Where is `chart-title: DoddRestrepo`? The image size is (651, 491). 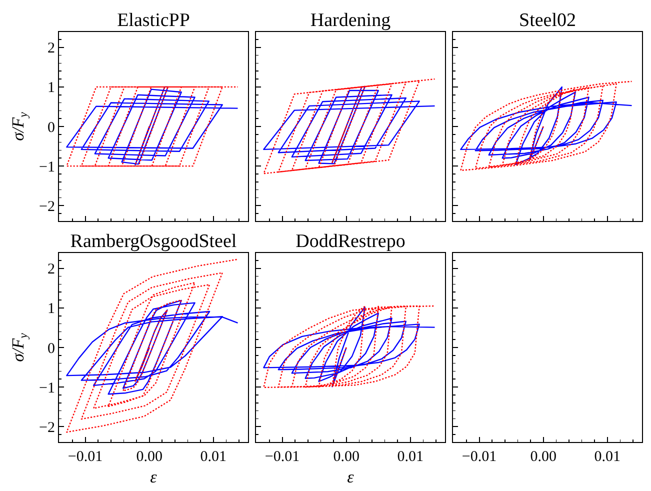 chart-title: DoddRestrepo is located at coordinates (351, 241).